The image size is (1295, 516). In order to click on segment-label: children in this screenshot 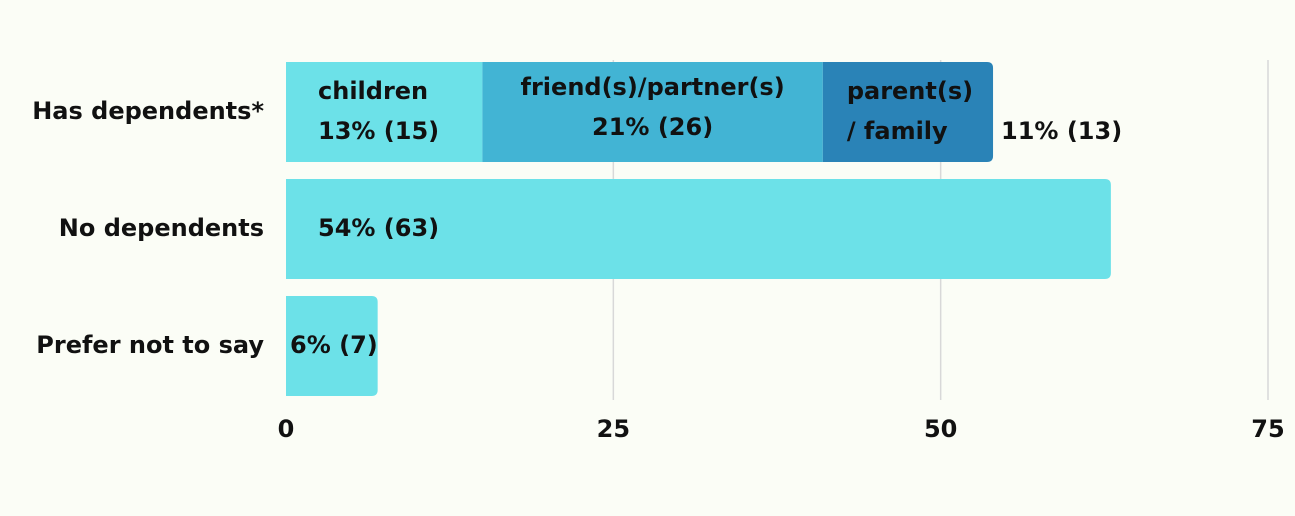, I will do `click(373, 91)`.